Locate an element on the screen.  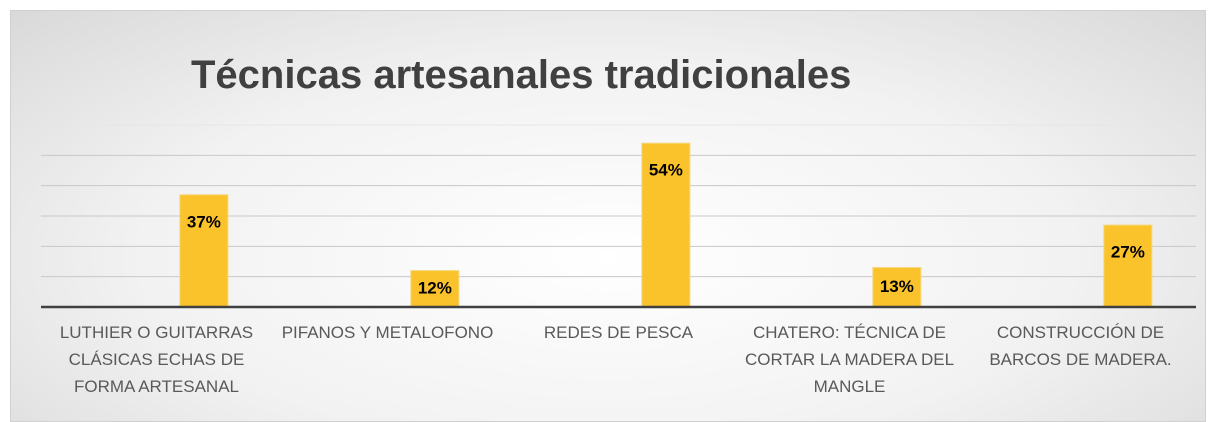
value-label: 37% is located at coordinates (204, 221).